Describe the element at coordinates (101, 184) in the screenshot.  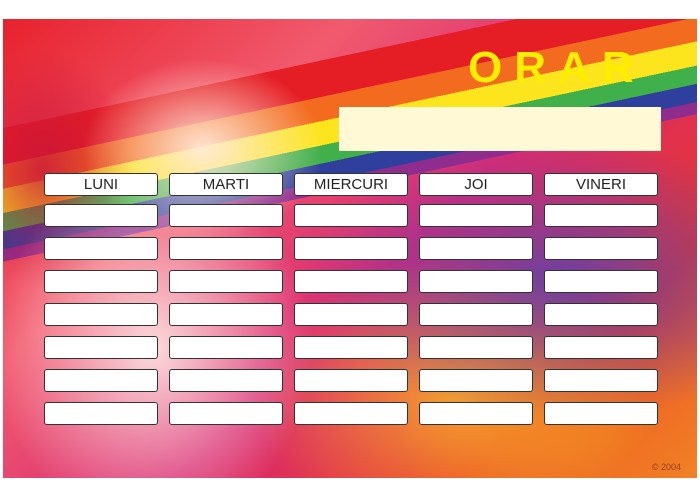
I see `day-header-luni: LUNI` at that location.